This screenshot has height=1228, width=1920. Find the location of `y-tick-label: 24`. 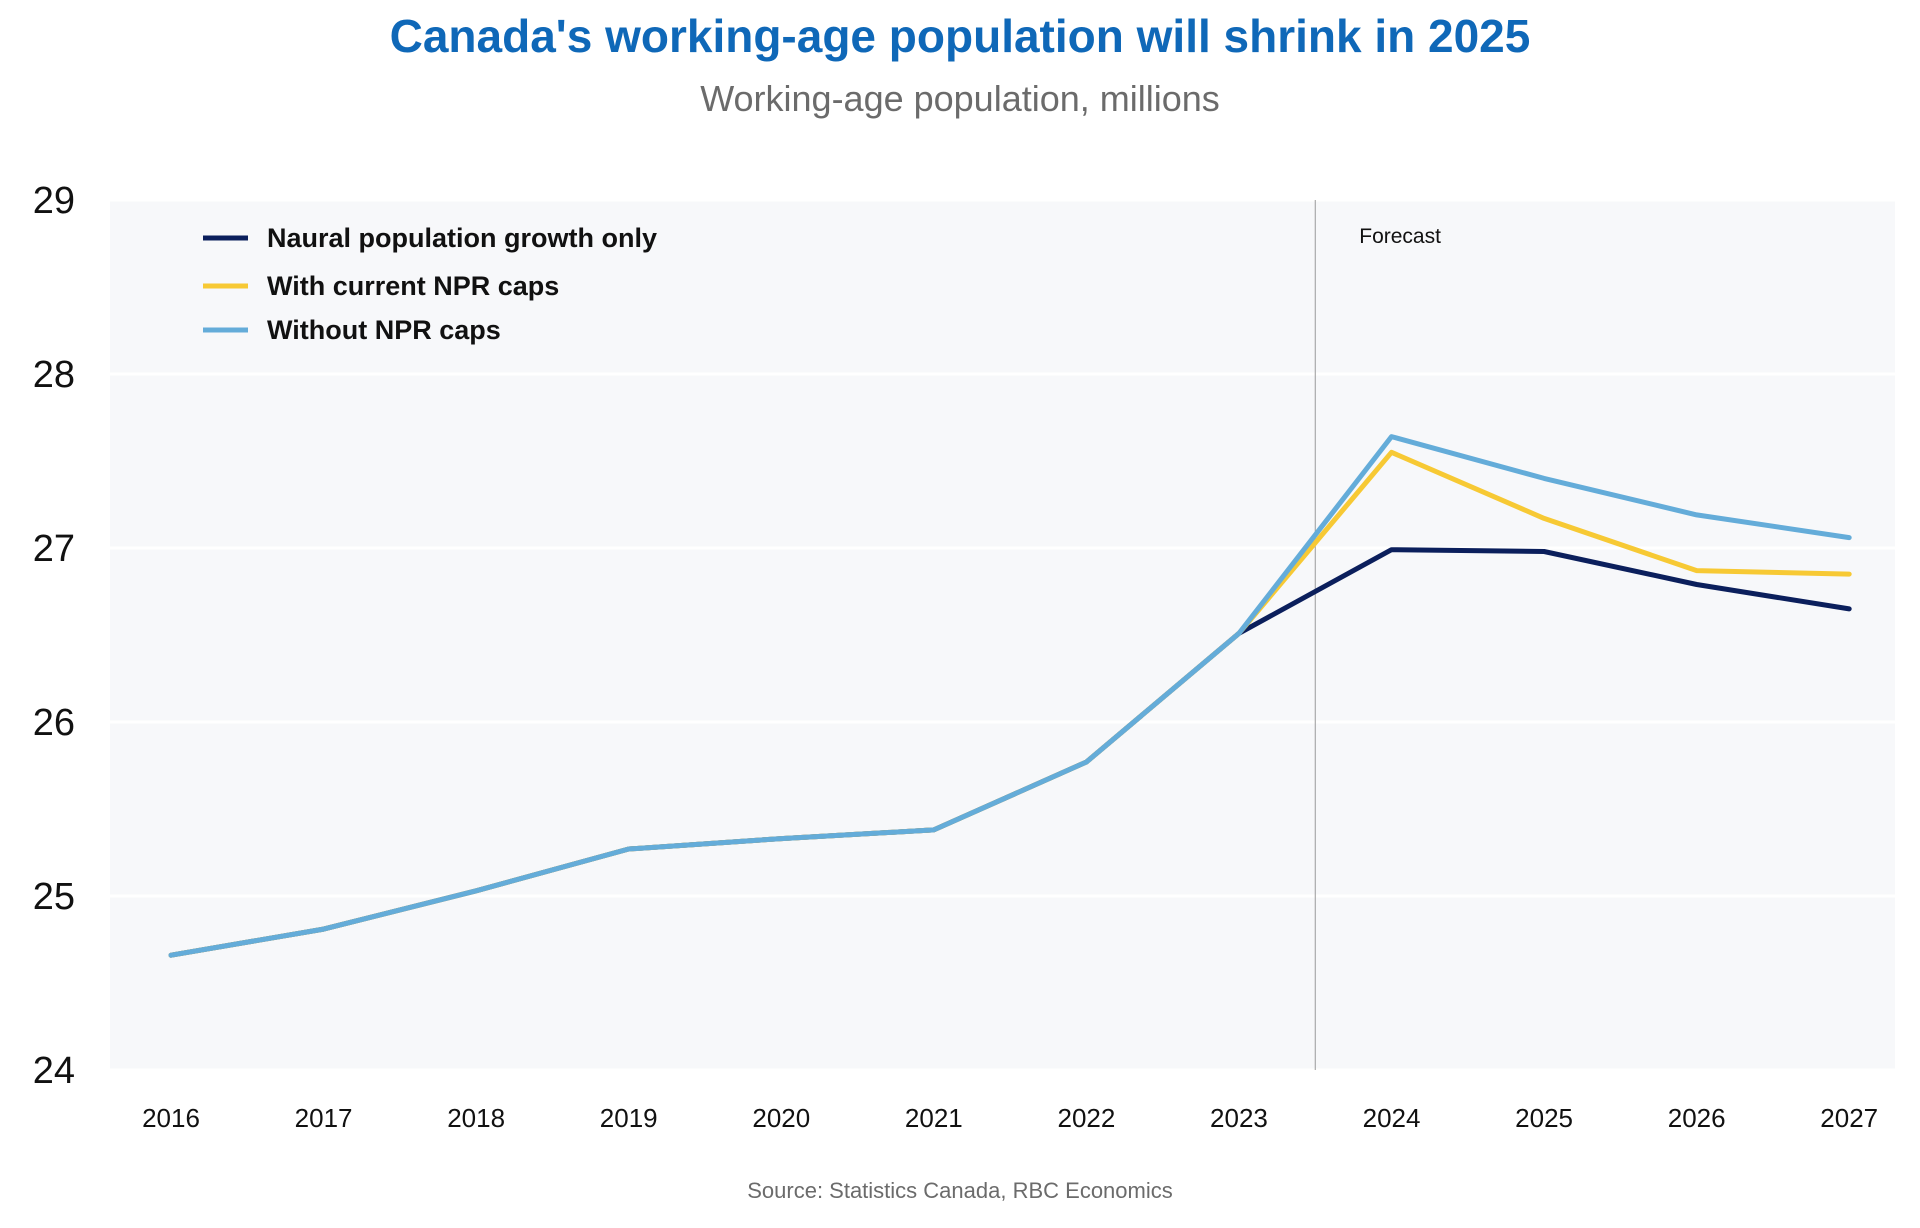

y-tick-label: 24 is located at coordinates (54, 1071).